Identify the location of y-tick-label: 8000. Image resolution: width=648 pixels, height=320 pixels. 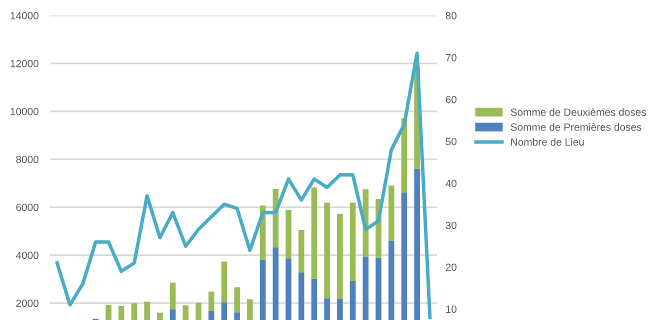
(27, 160).